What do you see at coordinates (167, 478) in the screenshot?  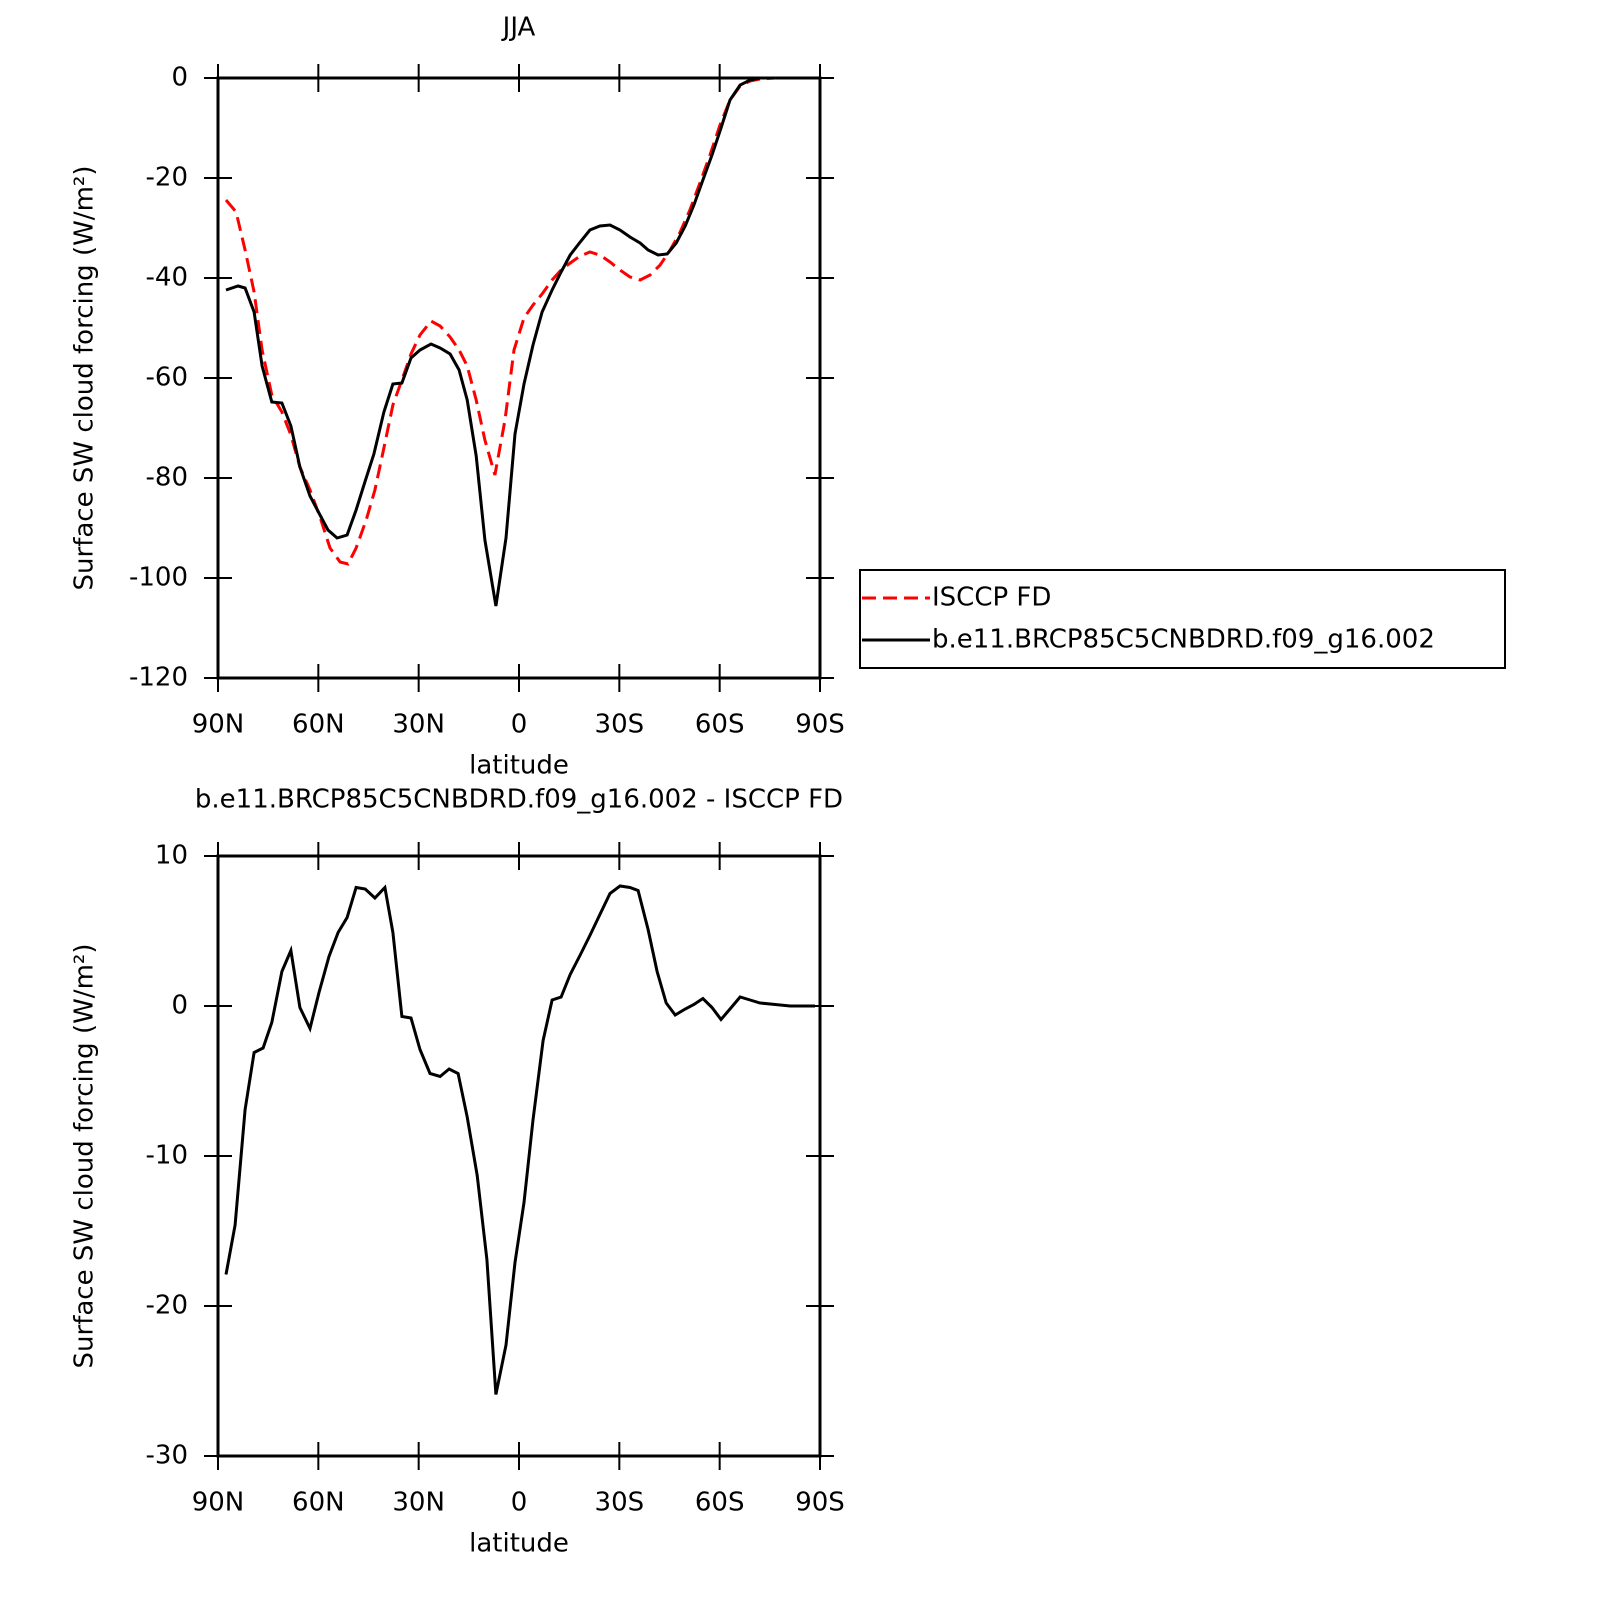 I see `y-tick-label: -80` at bounding box center [167, 478].